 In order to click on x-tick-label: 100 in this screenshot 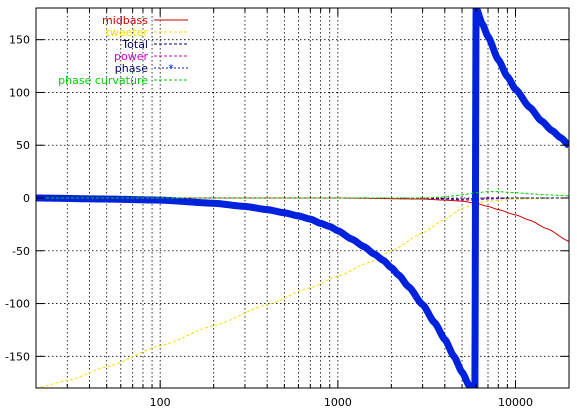, I will do `click(160, 402)`.